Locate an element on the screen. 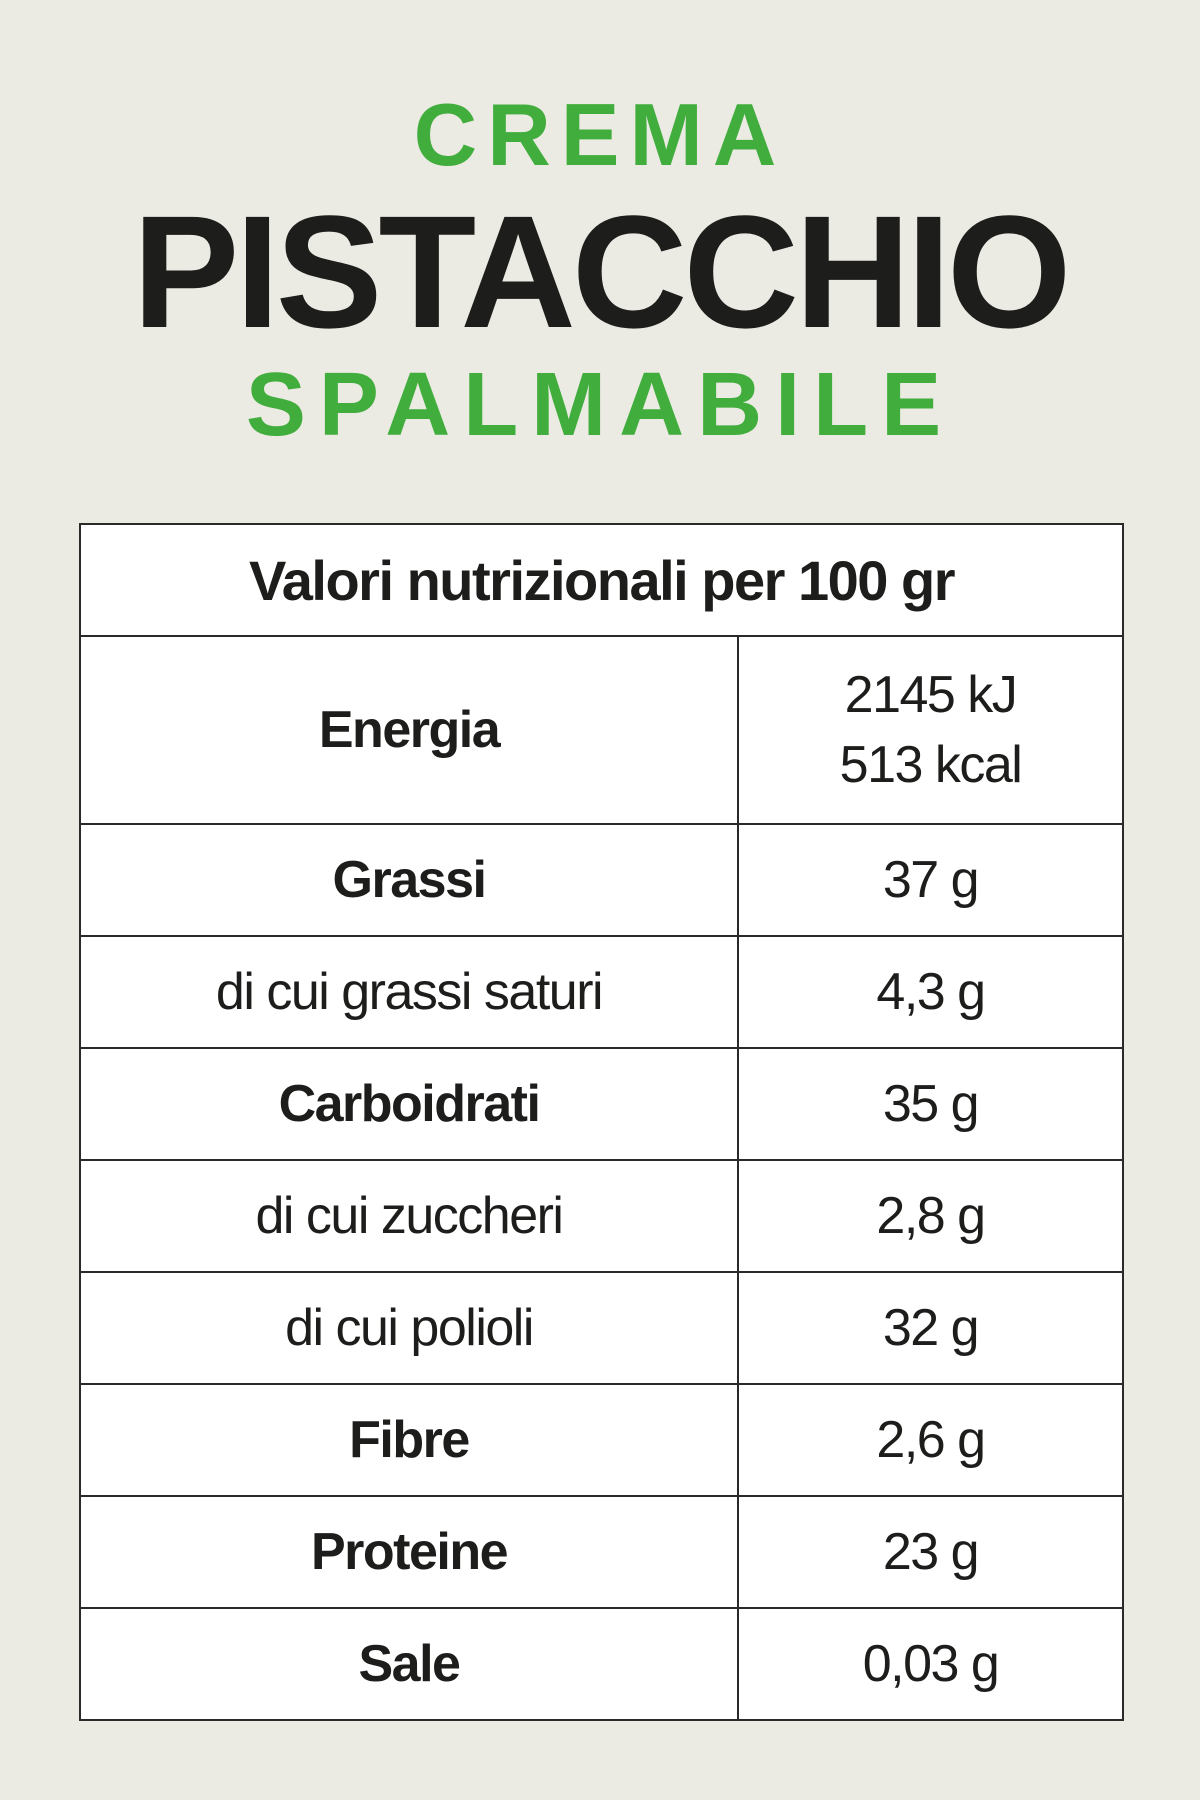  table-row: Sale 0,03 g is located at coordinates (601, 1664).